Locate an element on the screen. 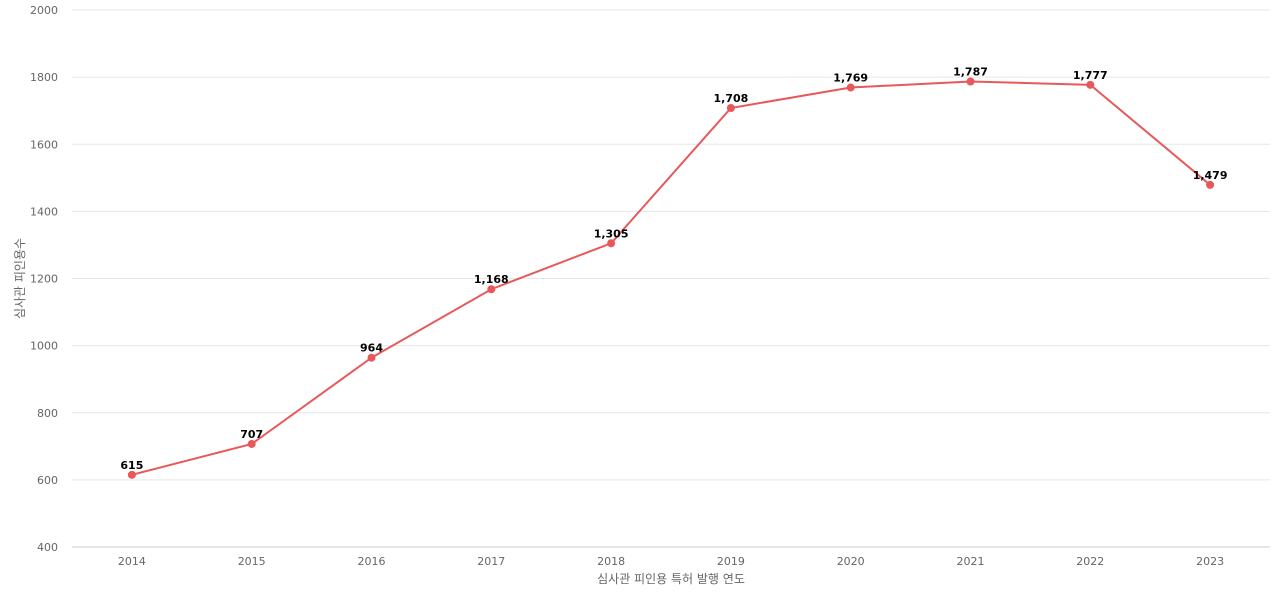 This screenshot has height=600, width=1280. x-tick-label: 2015 is located at coordinates (252, 561).